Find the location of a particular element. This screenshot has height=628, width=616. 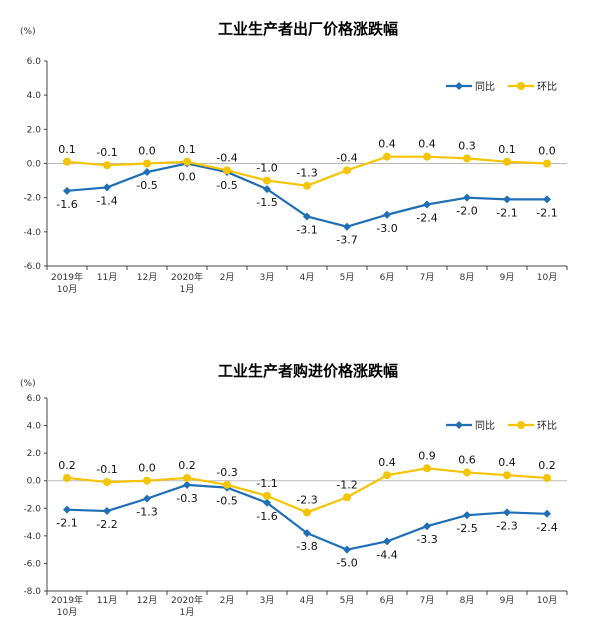

data-label-yoy: -3.8 is located at coordinates (306, 546).